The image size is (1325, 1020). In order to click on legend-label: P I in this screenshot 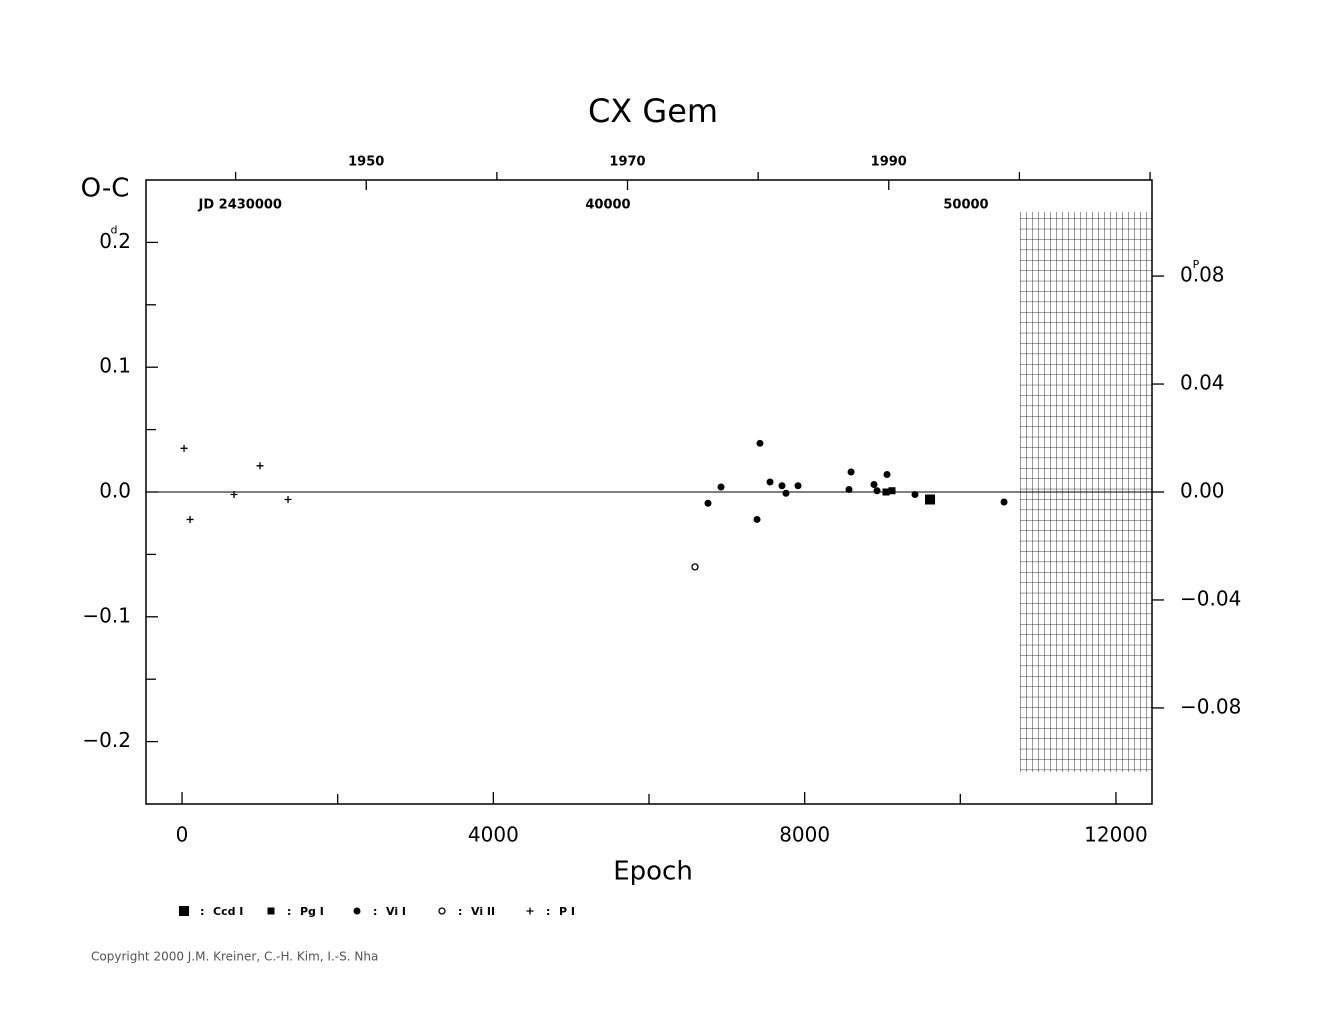, I will do `click(567, 911)`.